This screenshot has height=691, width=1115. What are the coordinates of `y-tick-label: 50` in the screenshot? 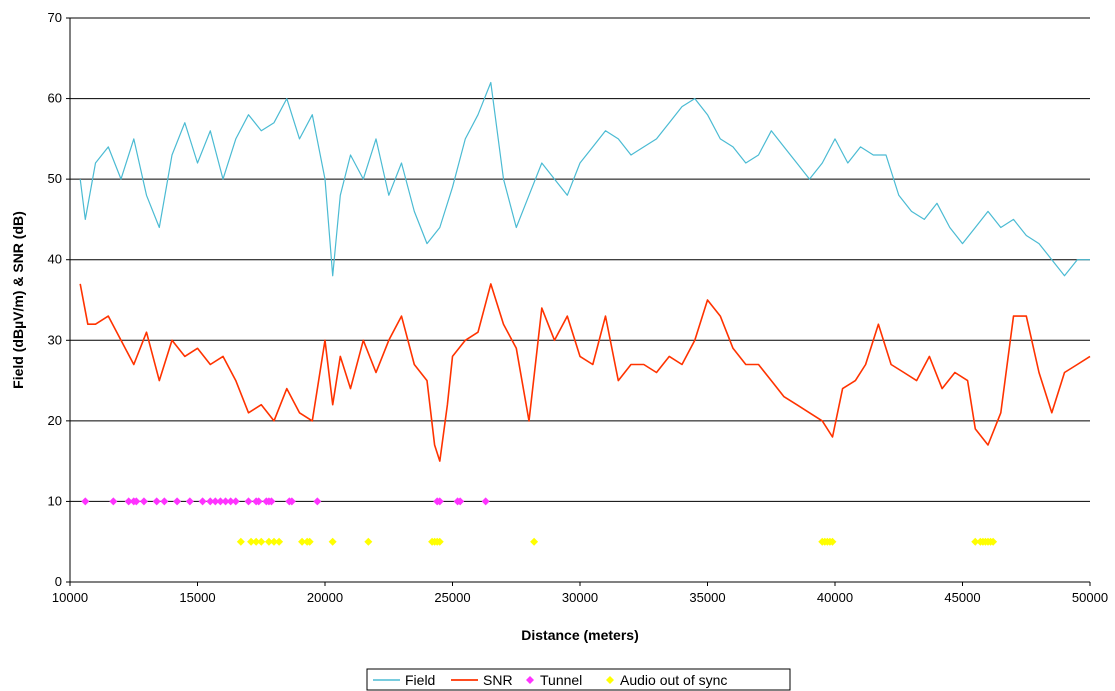 It's located at (55, 178).